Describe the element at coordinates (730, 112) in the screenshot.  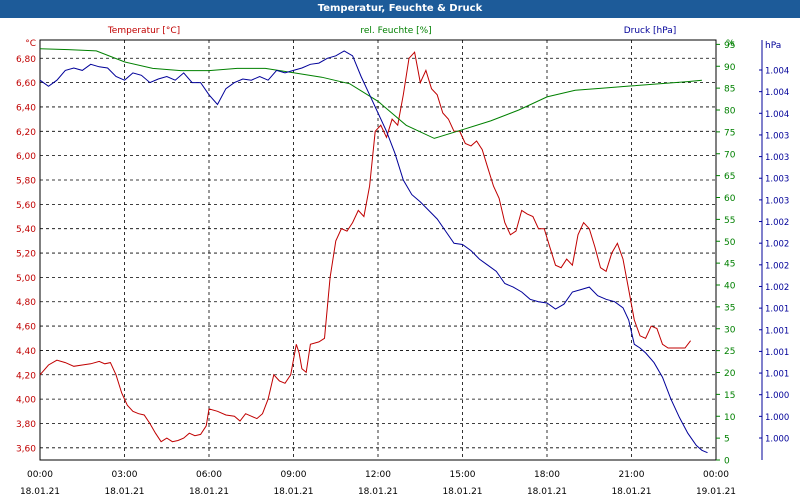
I see `mid-tick-label: 80` at that location.